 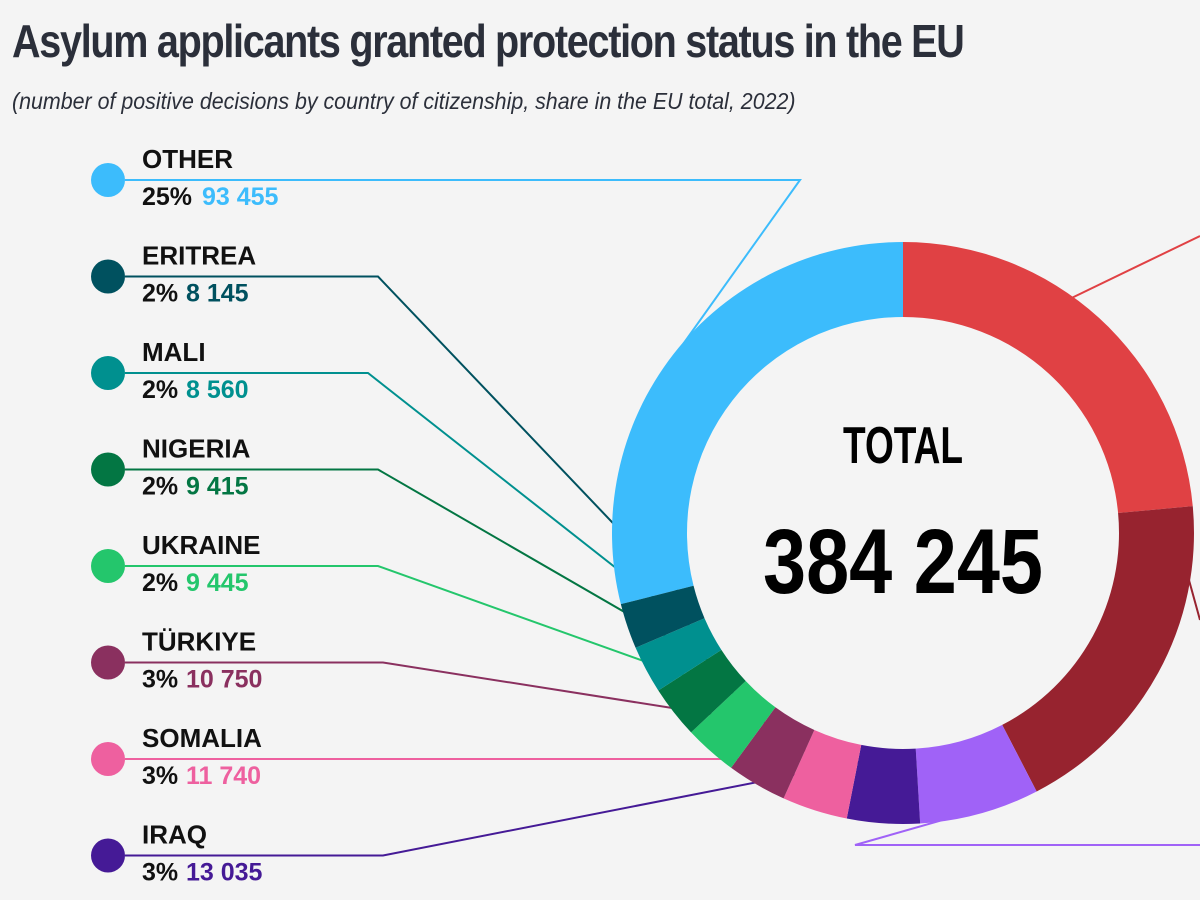 I want to click on legend-dot-eritrea, so click(x=108, y=276).